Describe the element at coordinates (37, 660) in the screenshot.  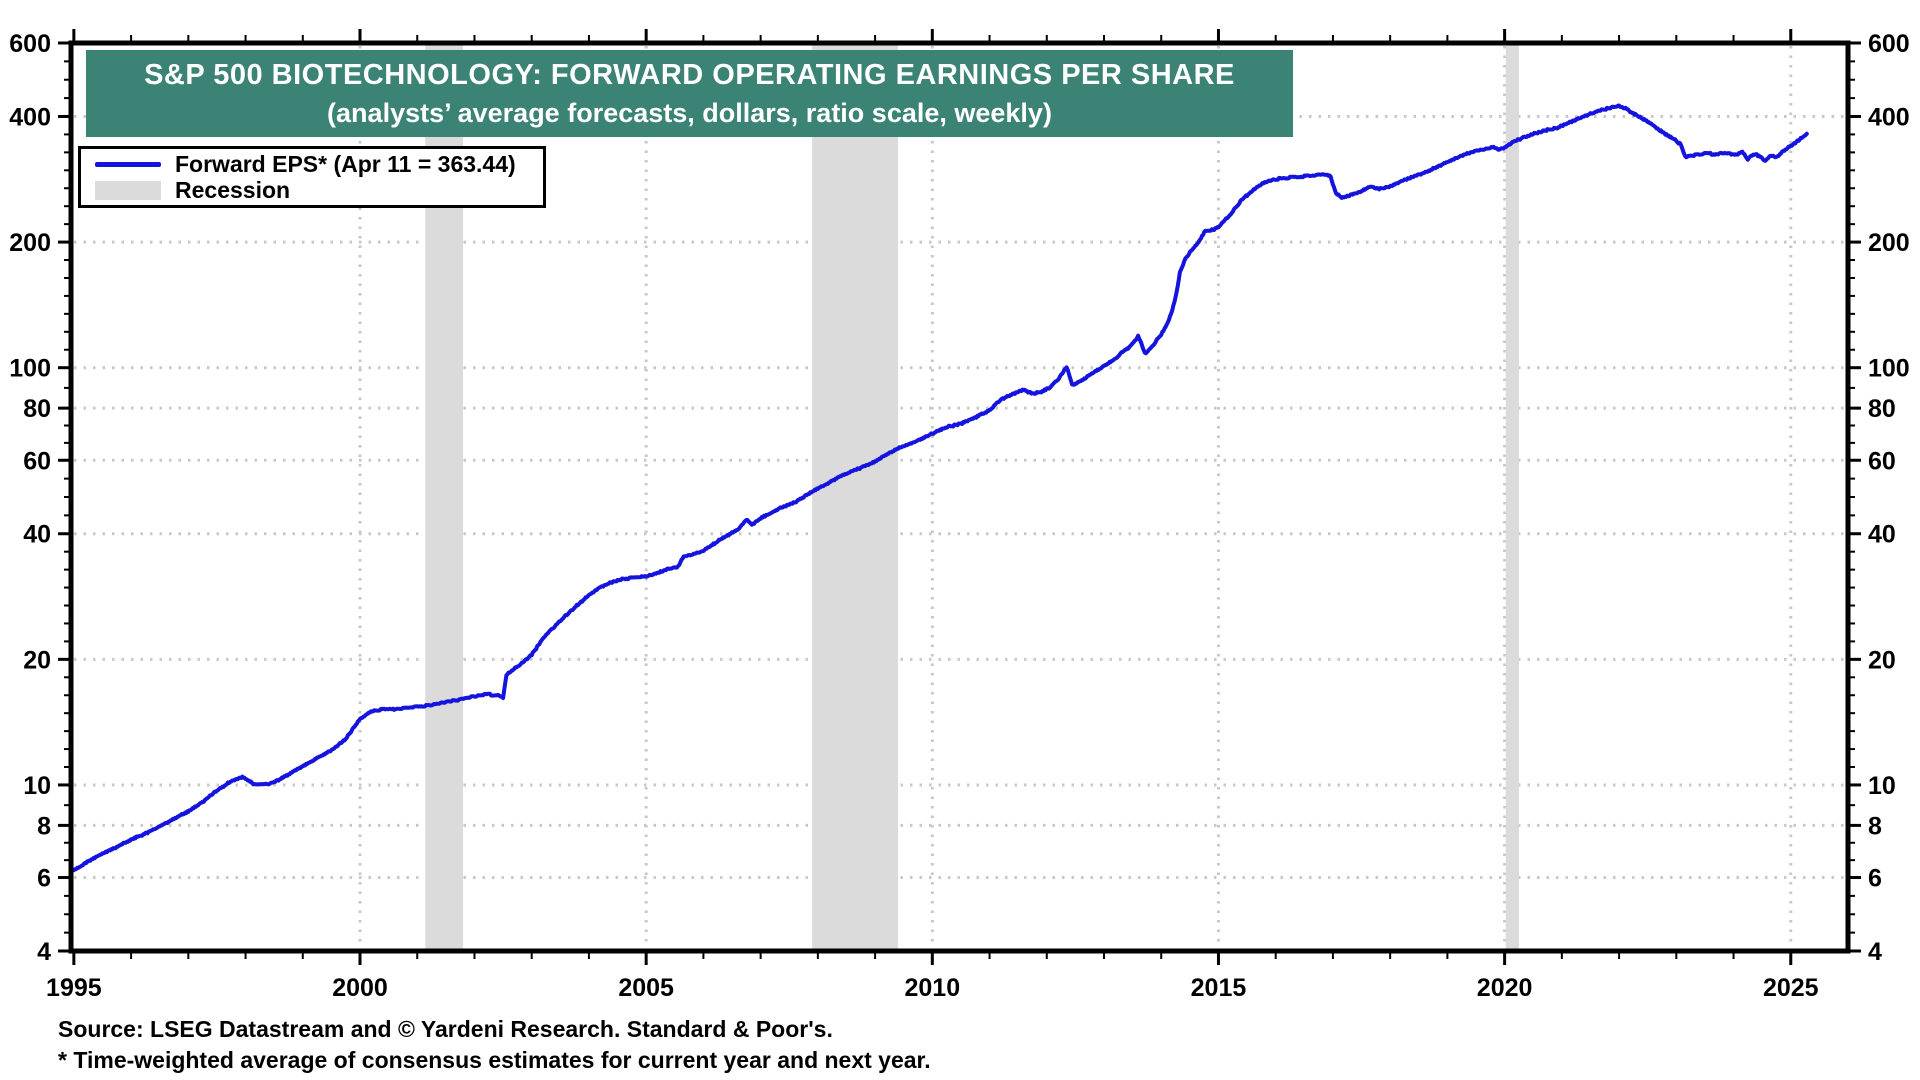
I see `y-axis-label-left-20: 20` at that location.